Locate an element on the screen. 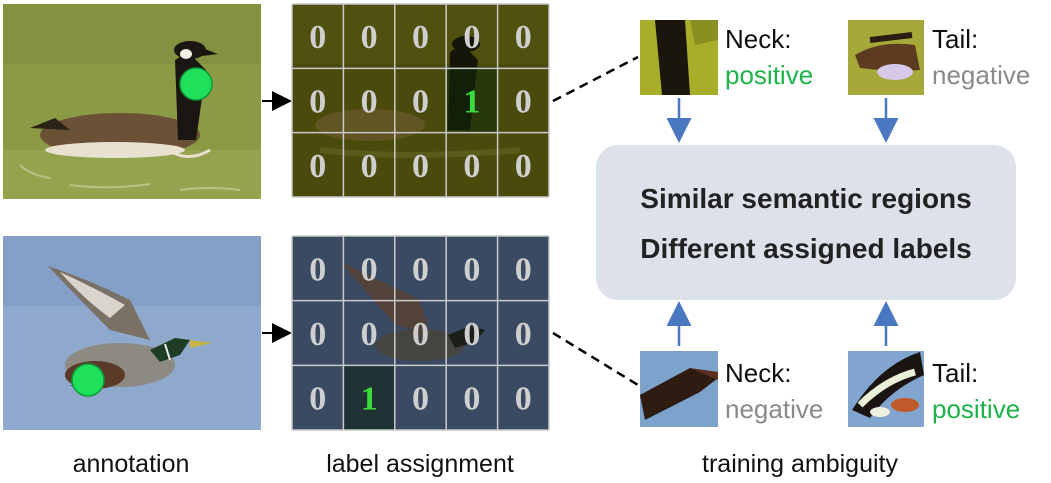 This screenshot has width=1051, height=483. dashed-connector-bottom is located at coordinates (595, 359).